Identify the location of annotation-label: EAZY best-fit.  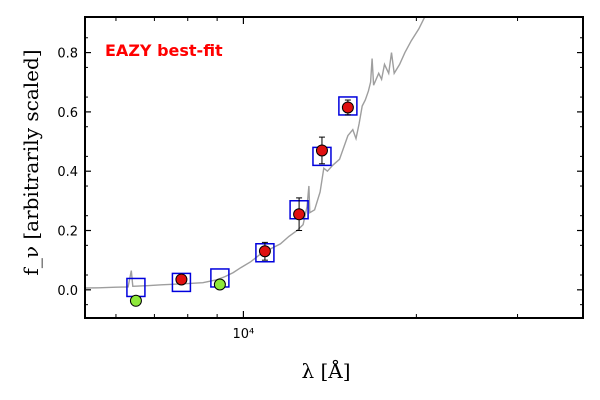
(164, 50).